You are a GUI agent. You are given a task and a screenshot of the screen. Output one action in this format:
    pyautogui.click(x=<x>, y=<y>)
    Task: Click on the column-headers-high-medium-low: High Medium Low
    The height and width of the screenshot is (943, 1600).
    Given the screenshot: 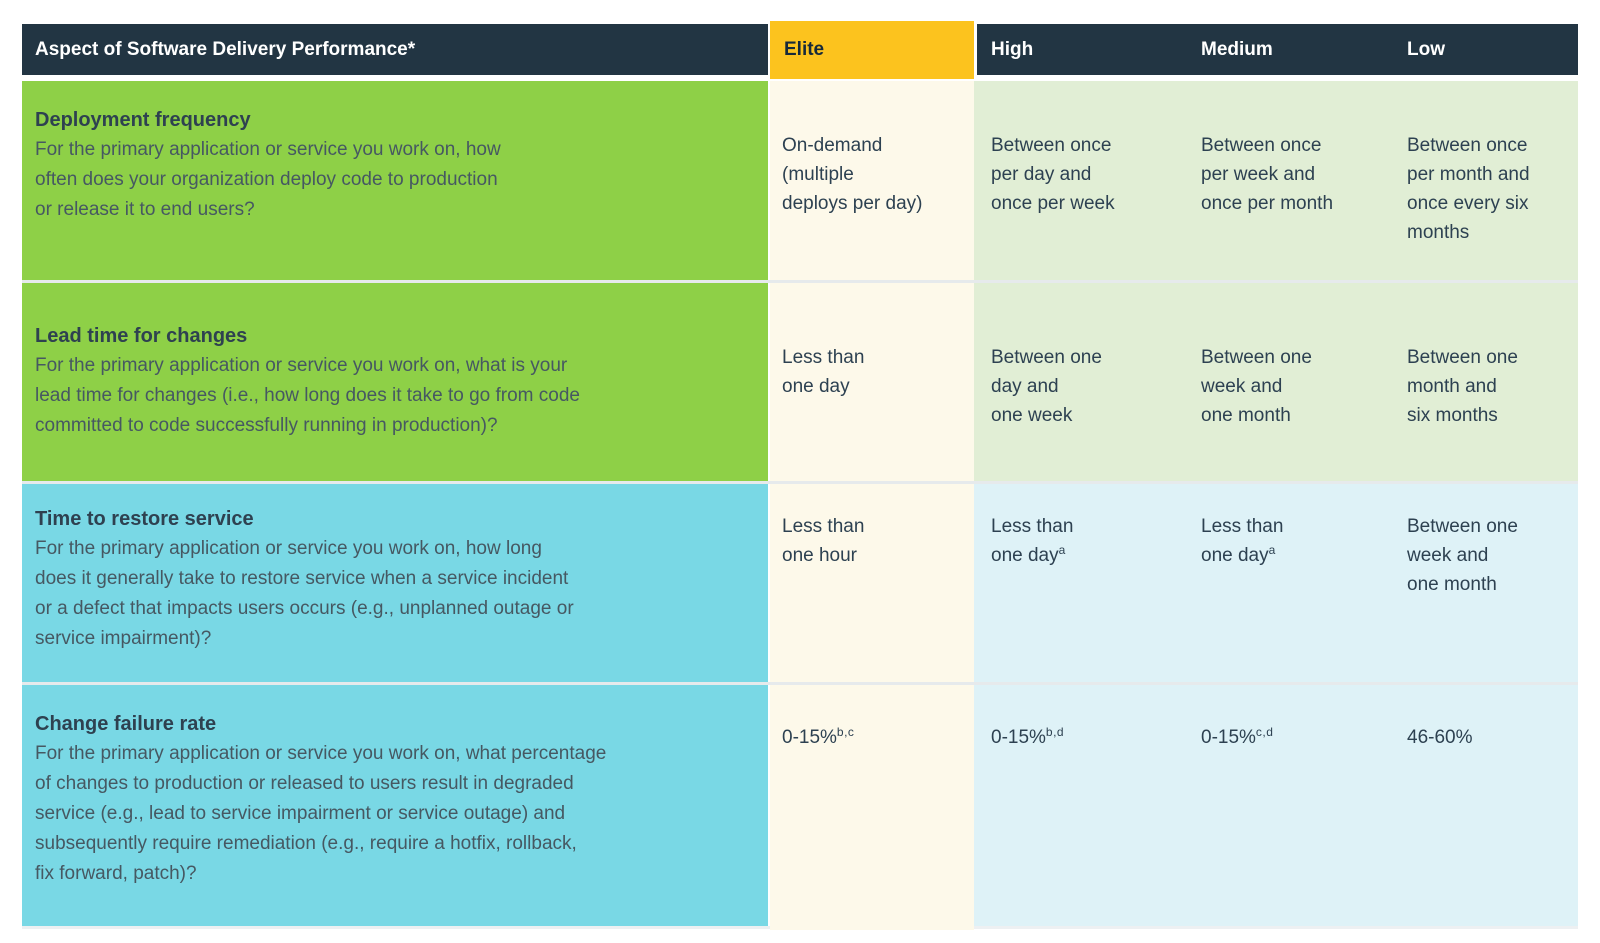 What is the action you would take?
    pyautogui.click(x=1277, y=49)
    